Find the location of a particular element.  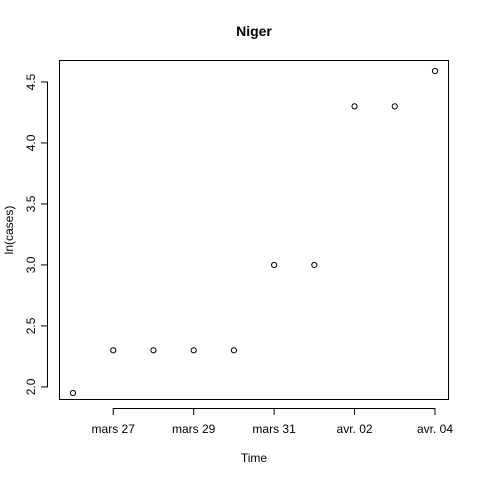

x-axis: mars 27 mars 29 mars 31 avr. 02 avr. 04 is located at coordinates (272, 422).